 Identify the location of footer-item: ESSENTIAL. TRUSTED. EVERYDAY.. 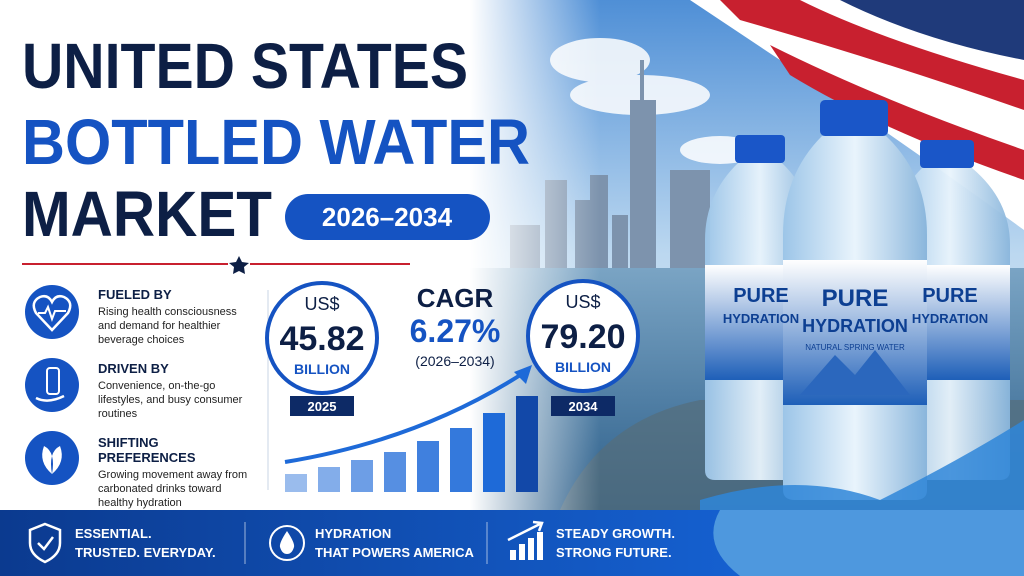
(145, 543).